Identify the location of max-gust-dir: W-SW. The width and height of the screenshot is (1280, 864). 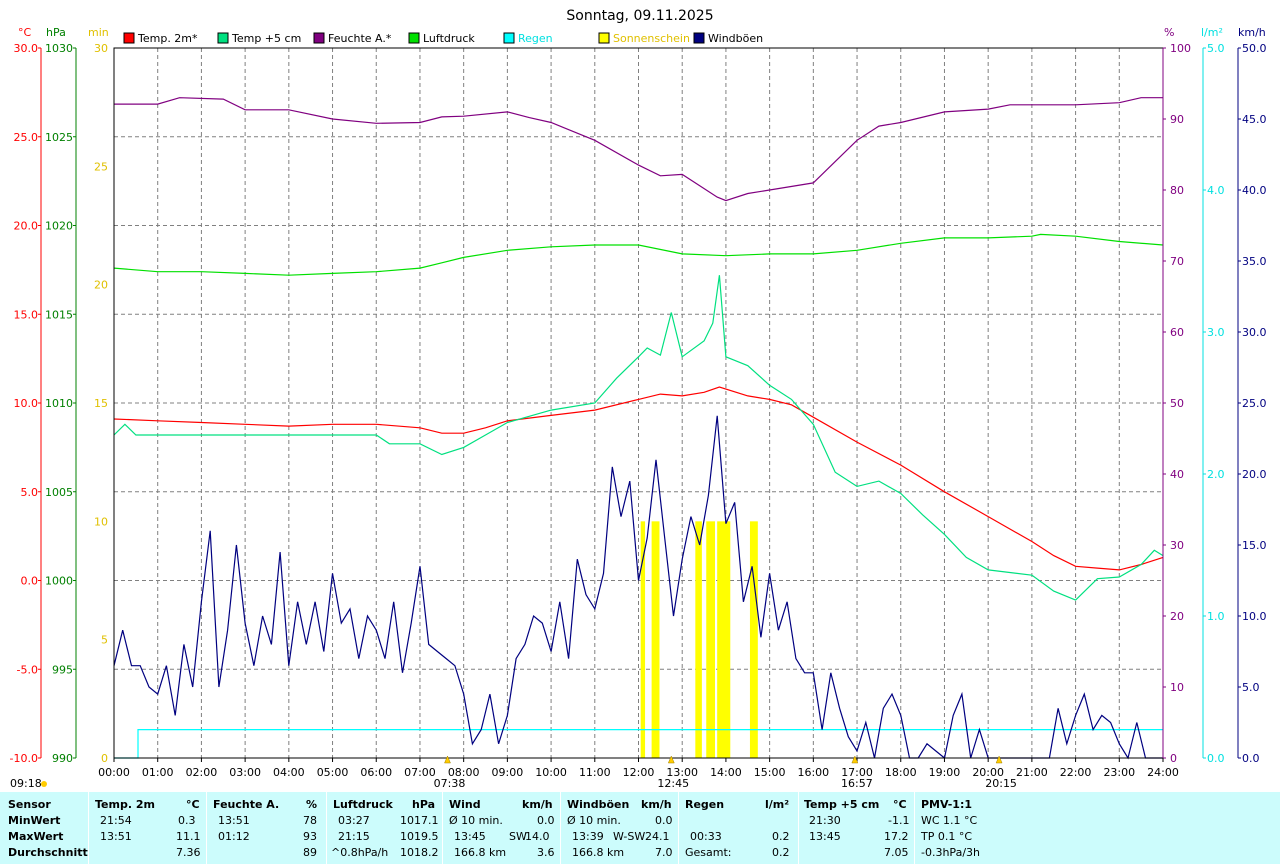
(629, 836).